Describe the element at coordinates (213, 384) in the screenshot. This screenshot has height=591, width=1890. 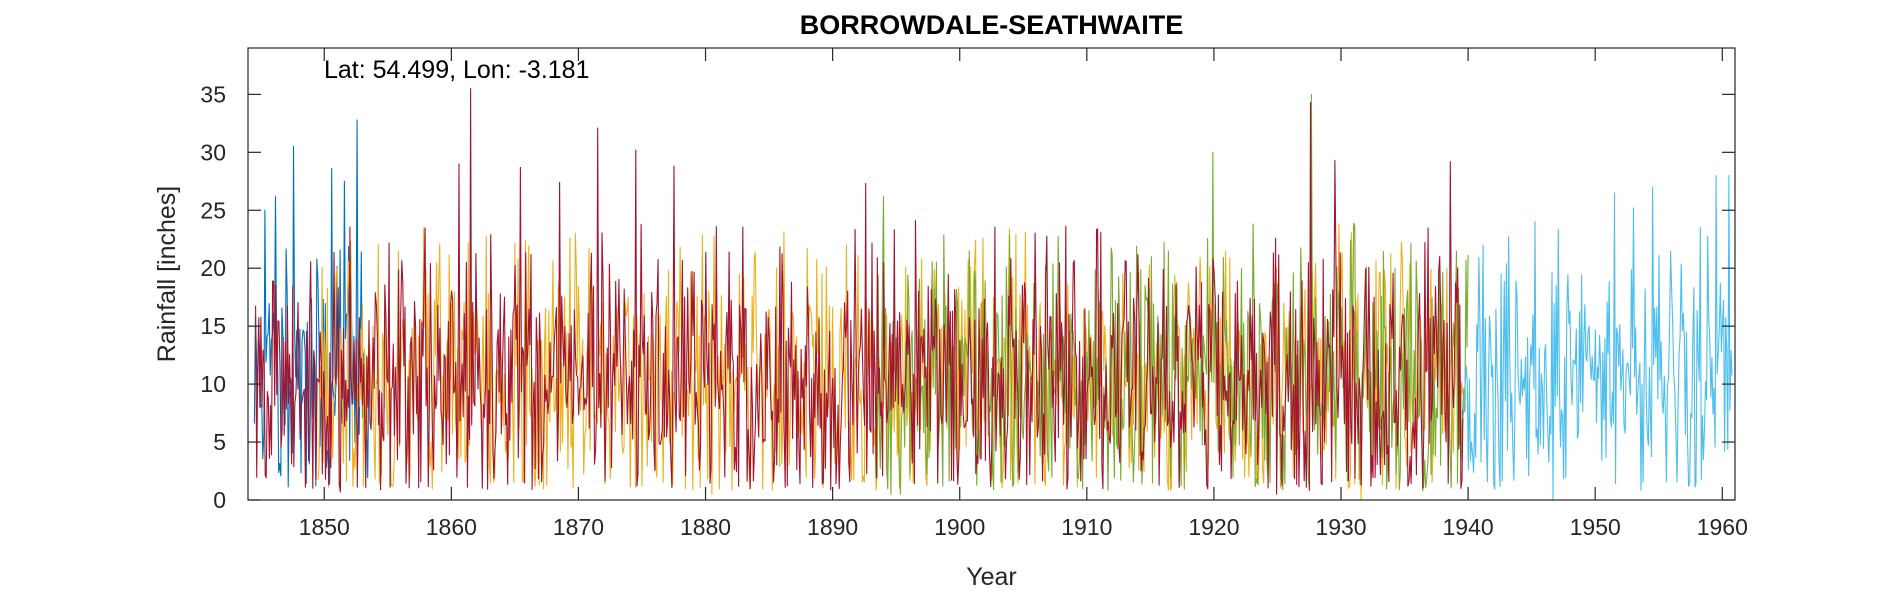
I see `y-tick-label: 10` at that location.